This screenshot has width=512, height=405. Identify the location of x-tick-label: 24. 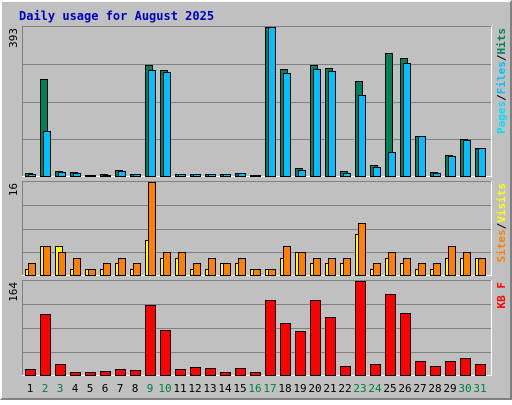
(375, 388).